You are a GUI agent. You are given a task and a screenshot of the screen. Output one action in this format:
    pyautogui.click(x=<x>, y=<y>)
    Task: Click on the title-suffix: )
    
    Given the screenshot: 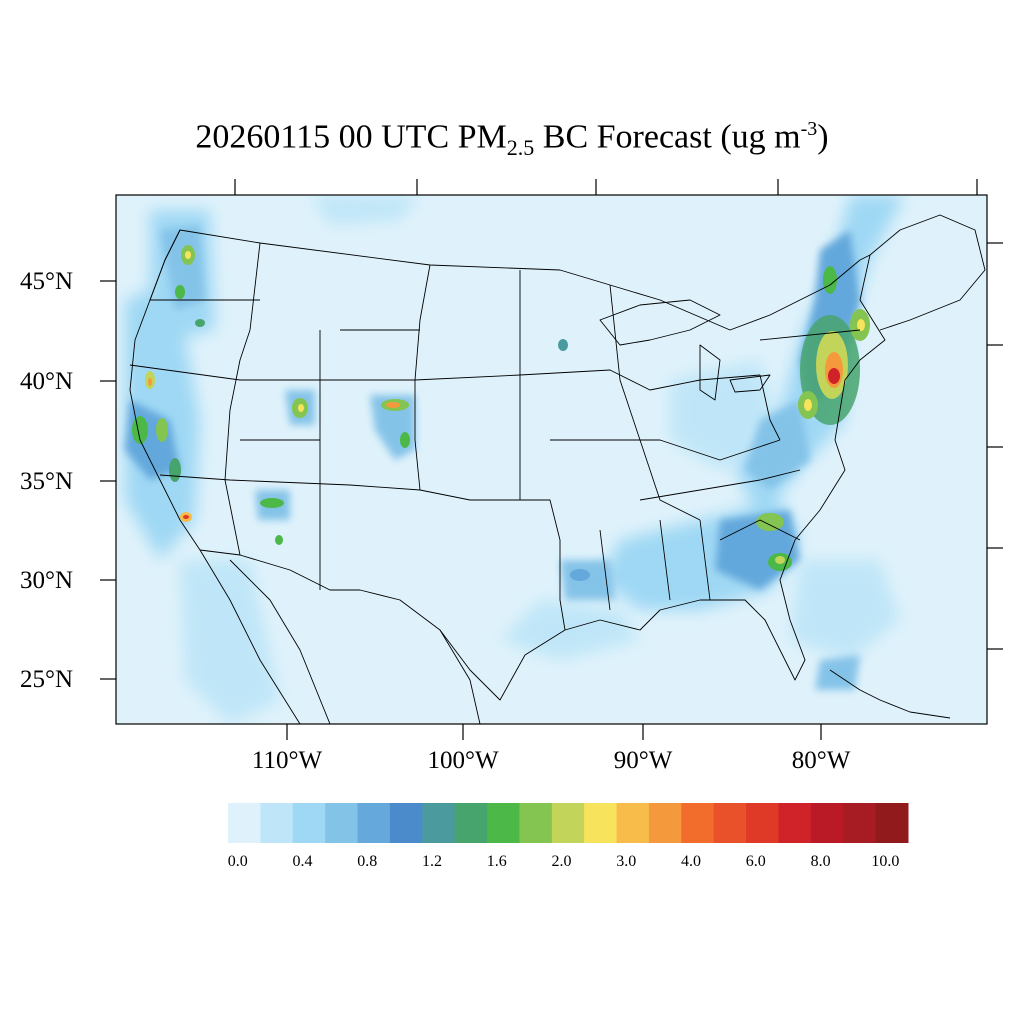 What is the action you would take?
    pyautogui.click(x=823, y=137)
    